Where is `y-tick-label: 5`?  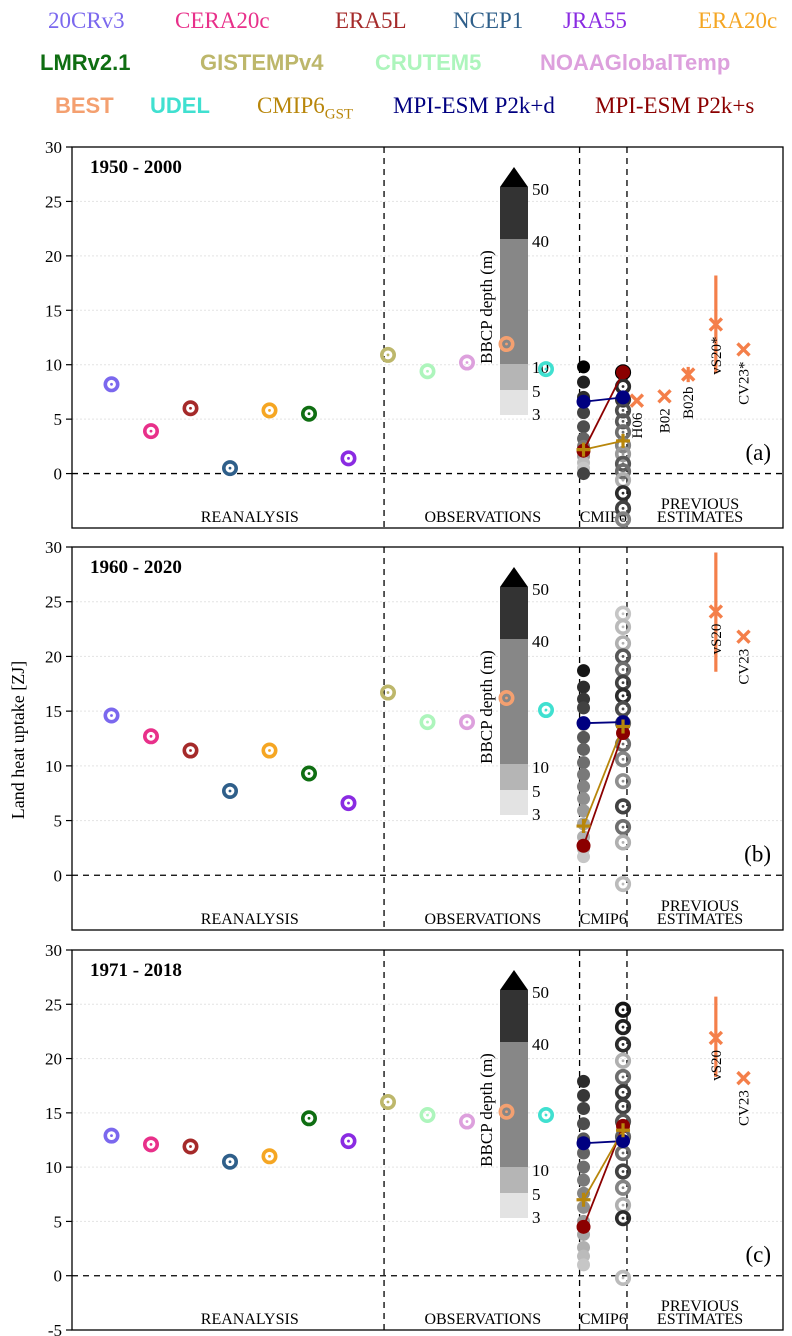 y-tick-label: 5 is located at coordinates (58, 1221).